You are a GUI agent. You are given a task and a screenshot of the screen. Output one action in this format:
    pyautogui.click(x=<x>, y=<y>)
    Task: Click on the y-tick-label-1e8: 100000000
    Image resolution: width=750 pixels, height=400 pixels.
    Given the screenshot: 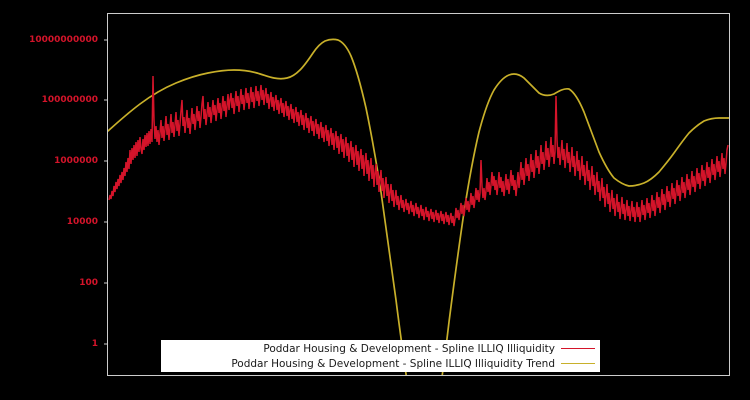 What is the action you would take?
    pyautogui.click(x=69, y=100)
    